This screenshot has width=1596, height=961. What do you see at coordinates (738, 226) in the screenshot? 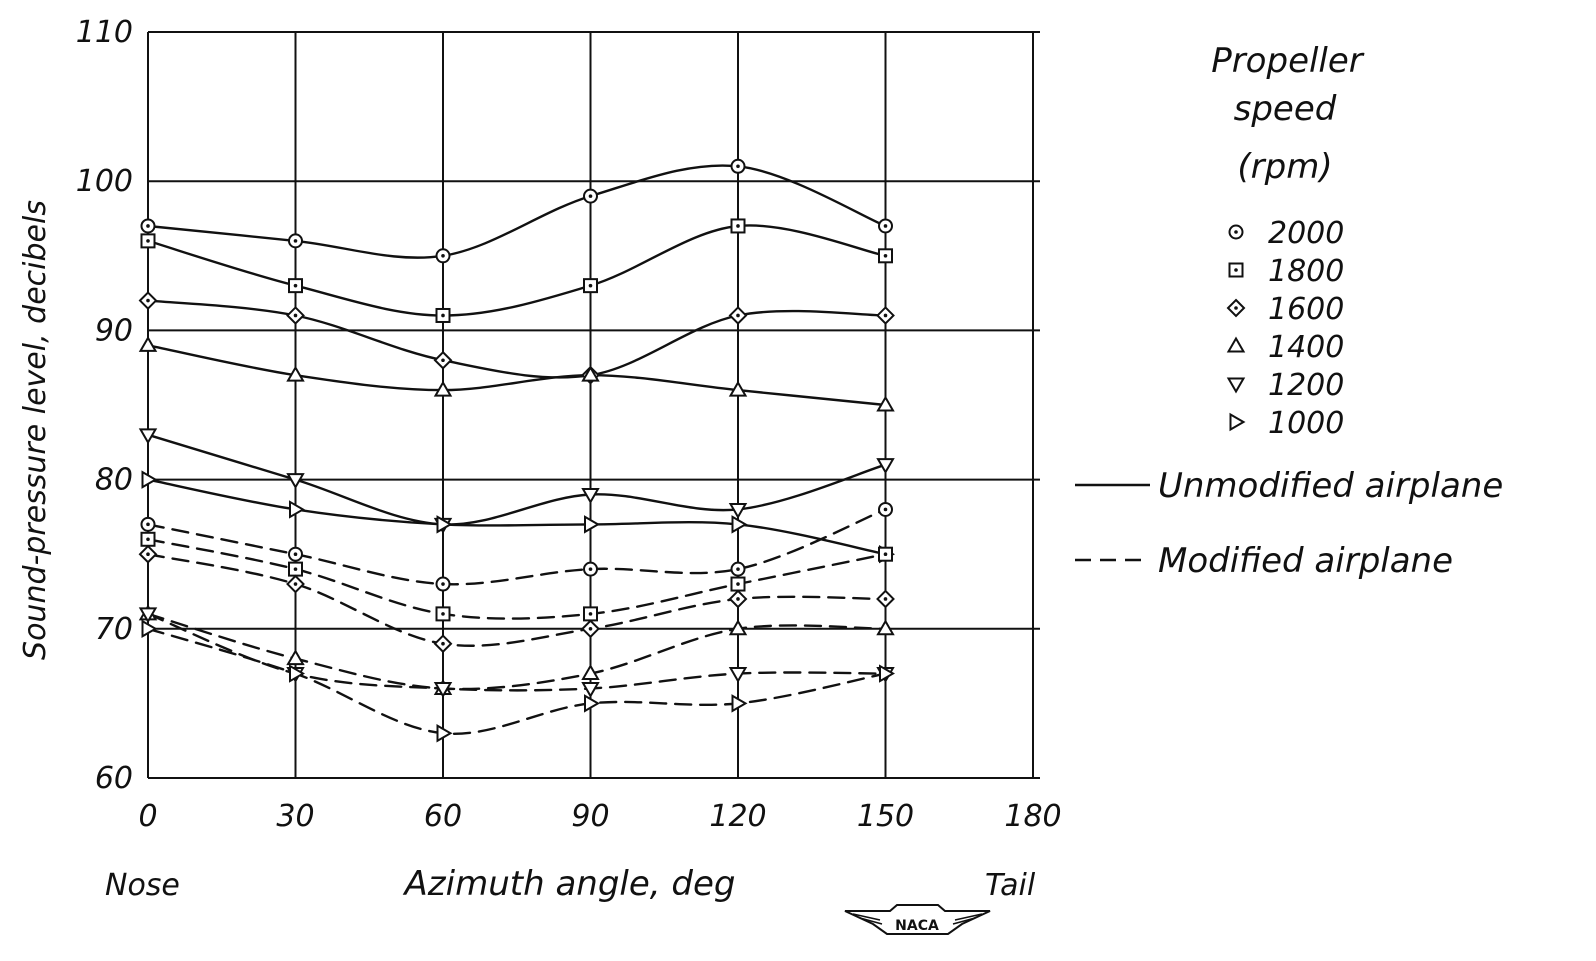
I see `series-unmodified-1800-point-120-center-dot` at bounding box center [738, 226].